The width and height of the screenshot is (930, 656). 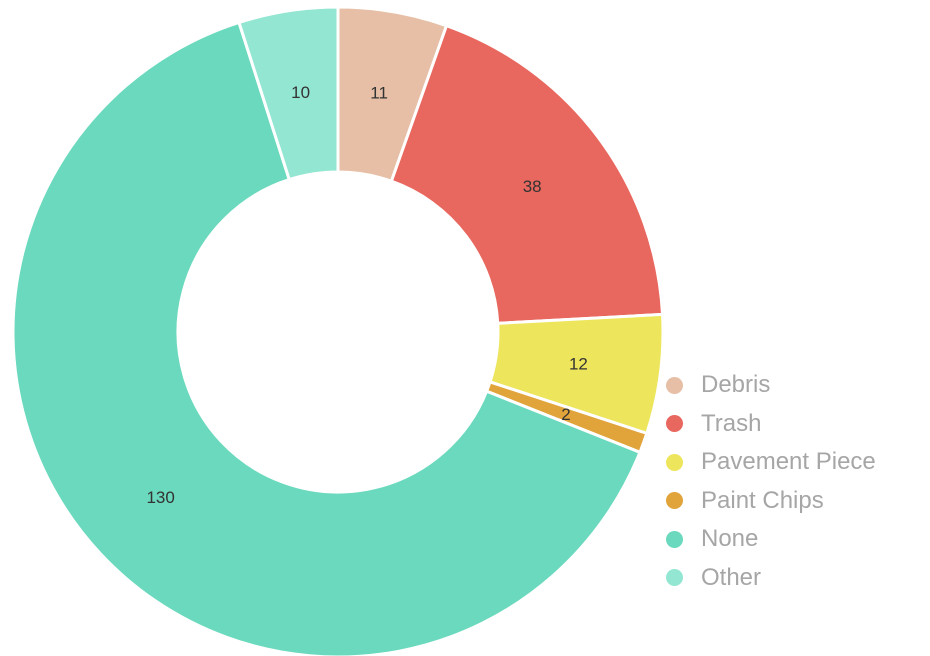 I want to click on legend-label-none: None, so click(x=729, y=539).